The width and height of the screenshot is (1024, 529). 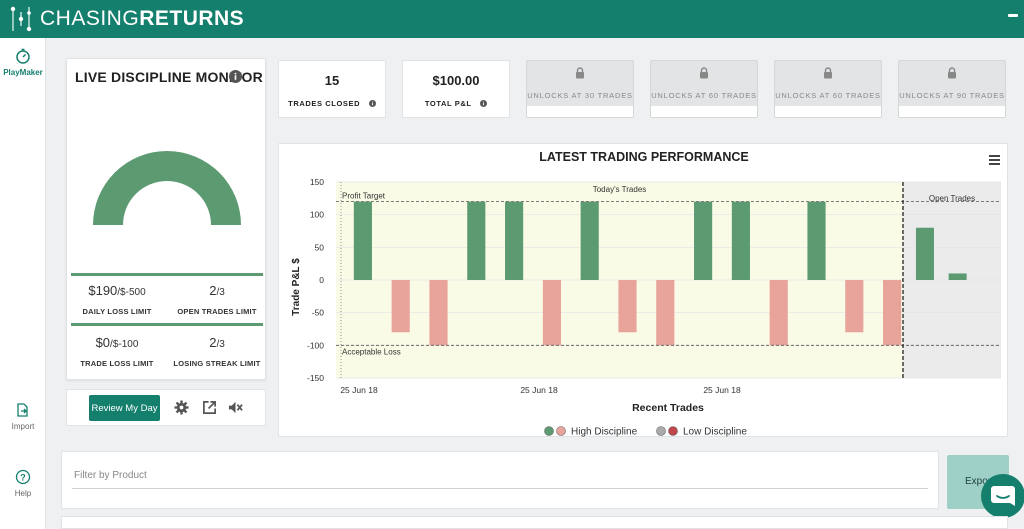 I want to click on open-trade-bars, so click(x=941, y=253).